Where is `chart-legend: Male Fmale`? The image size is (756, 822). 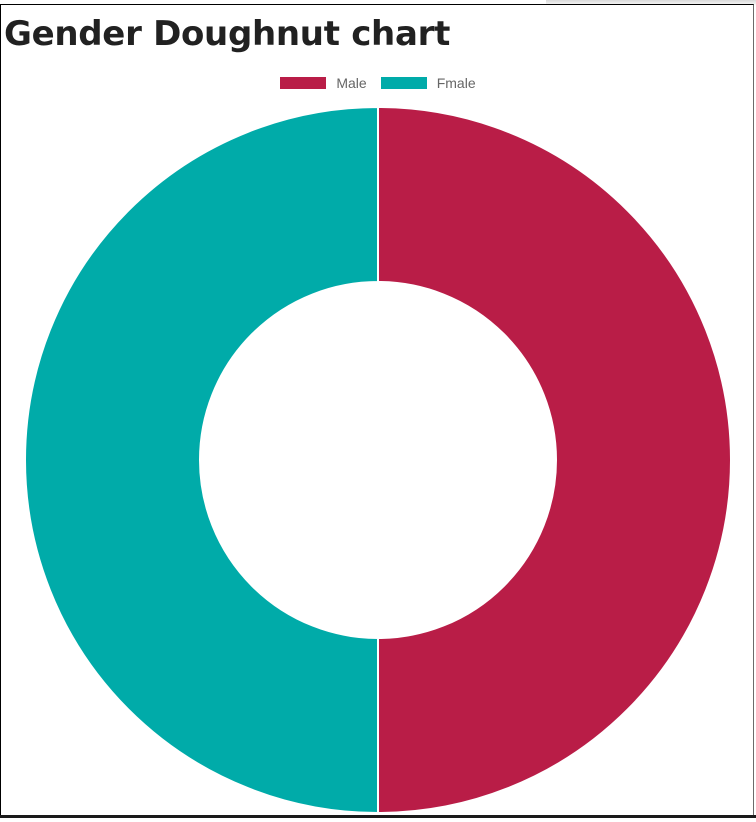
chart-legend: Male Fmale is located at coordinates (378, 83).